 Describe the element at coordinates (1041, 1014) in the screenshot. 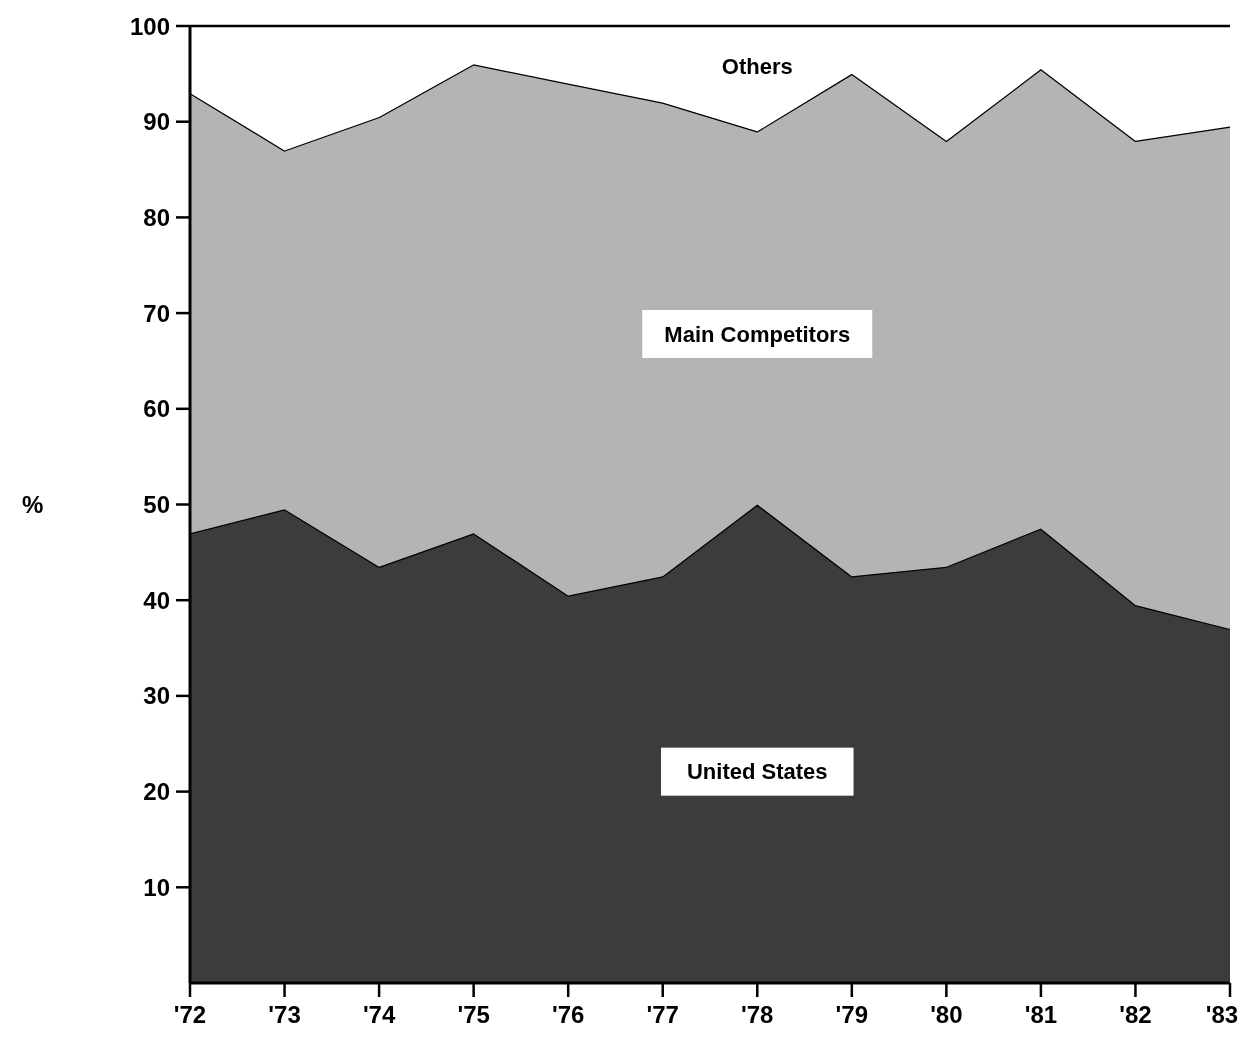

I see `x-tick-label: '81` at that location.